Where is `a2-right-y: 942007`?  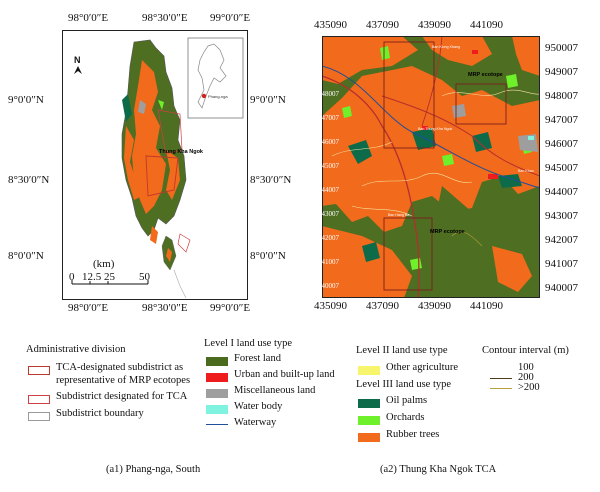 a2-right-y: 942007 is located at coordinates (561, 240).